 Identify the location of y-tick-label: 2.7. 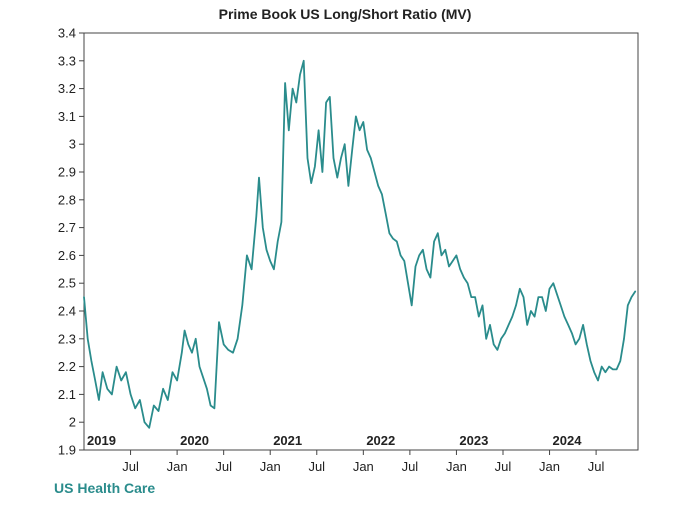
(67, 227).